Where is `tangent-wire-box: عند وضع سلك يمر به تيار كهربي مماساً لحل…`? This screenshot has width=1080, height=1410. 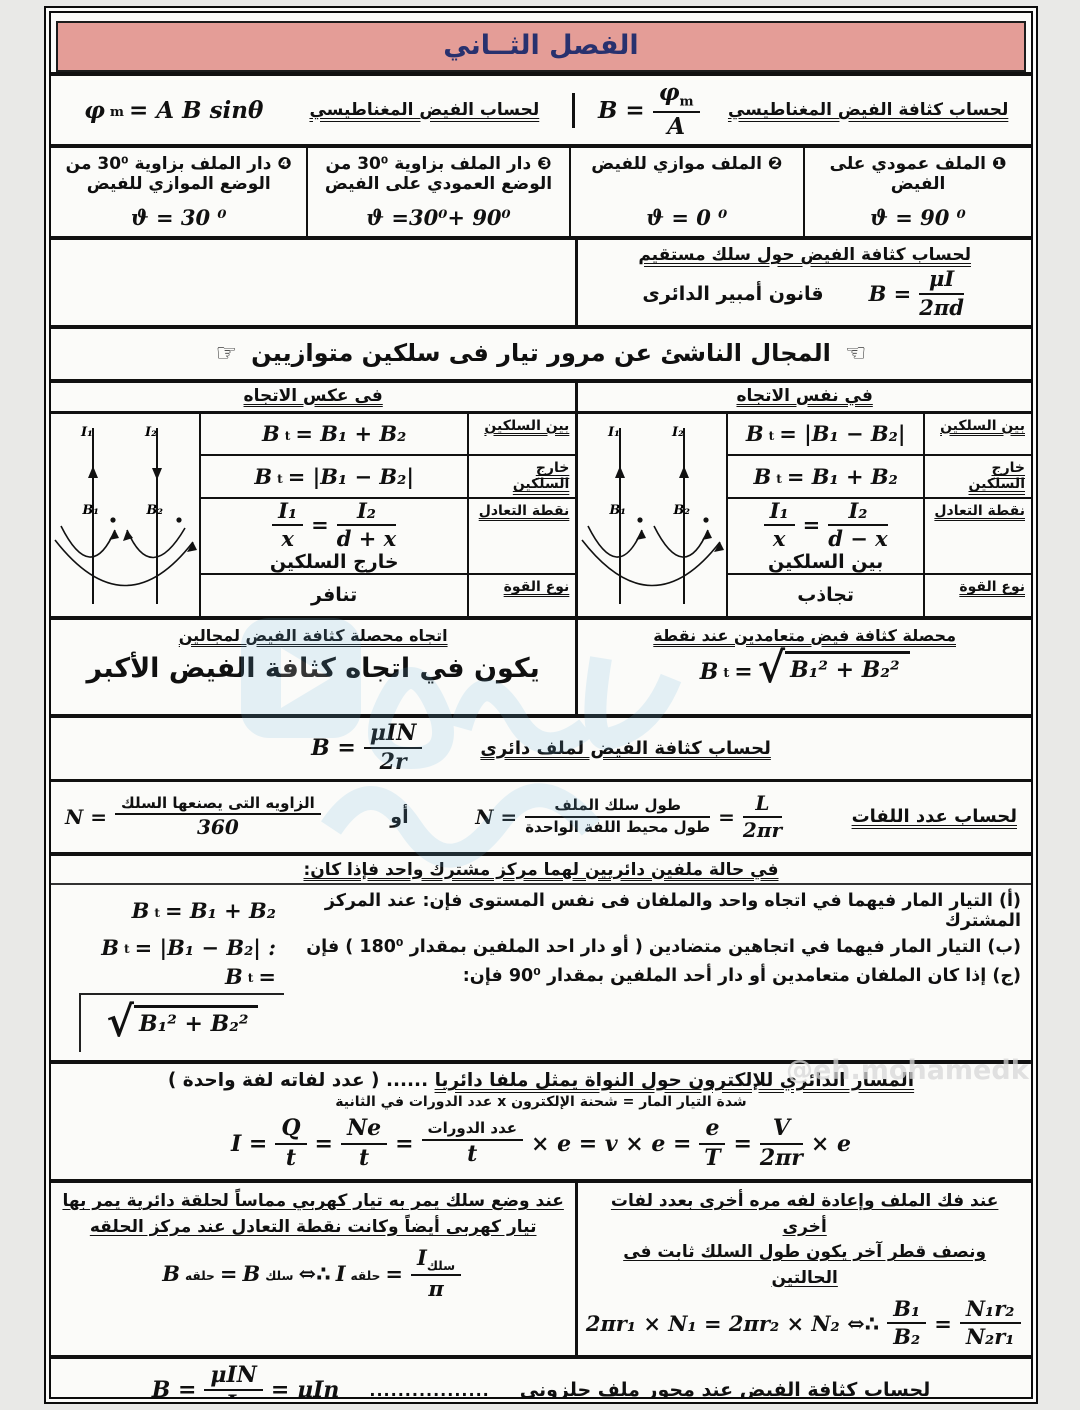 tangent-wire-box: عند وضع سلك يمر به تيار كهربي مماساً لحل… is located at coordinates (313, 1246).